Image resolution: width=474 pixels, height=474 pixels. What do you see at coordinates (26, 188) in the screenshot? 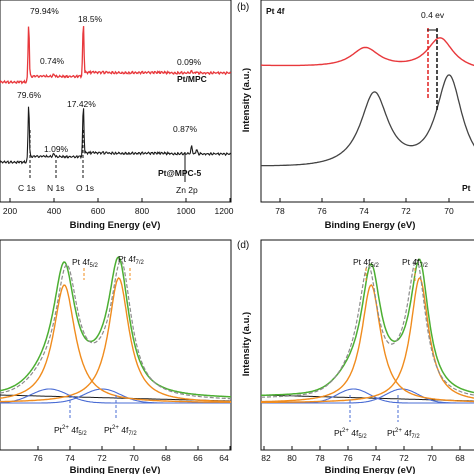
I see `panel-a-c1s-label: C 1s` at bounding box center [26, 188].